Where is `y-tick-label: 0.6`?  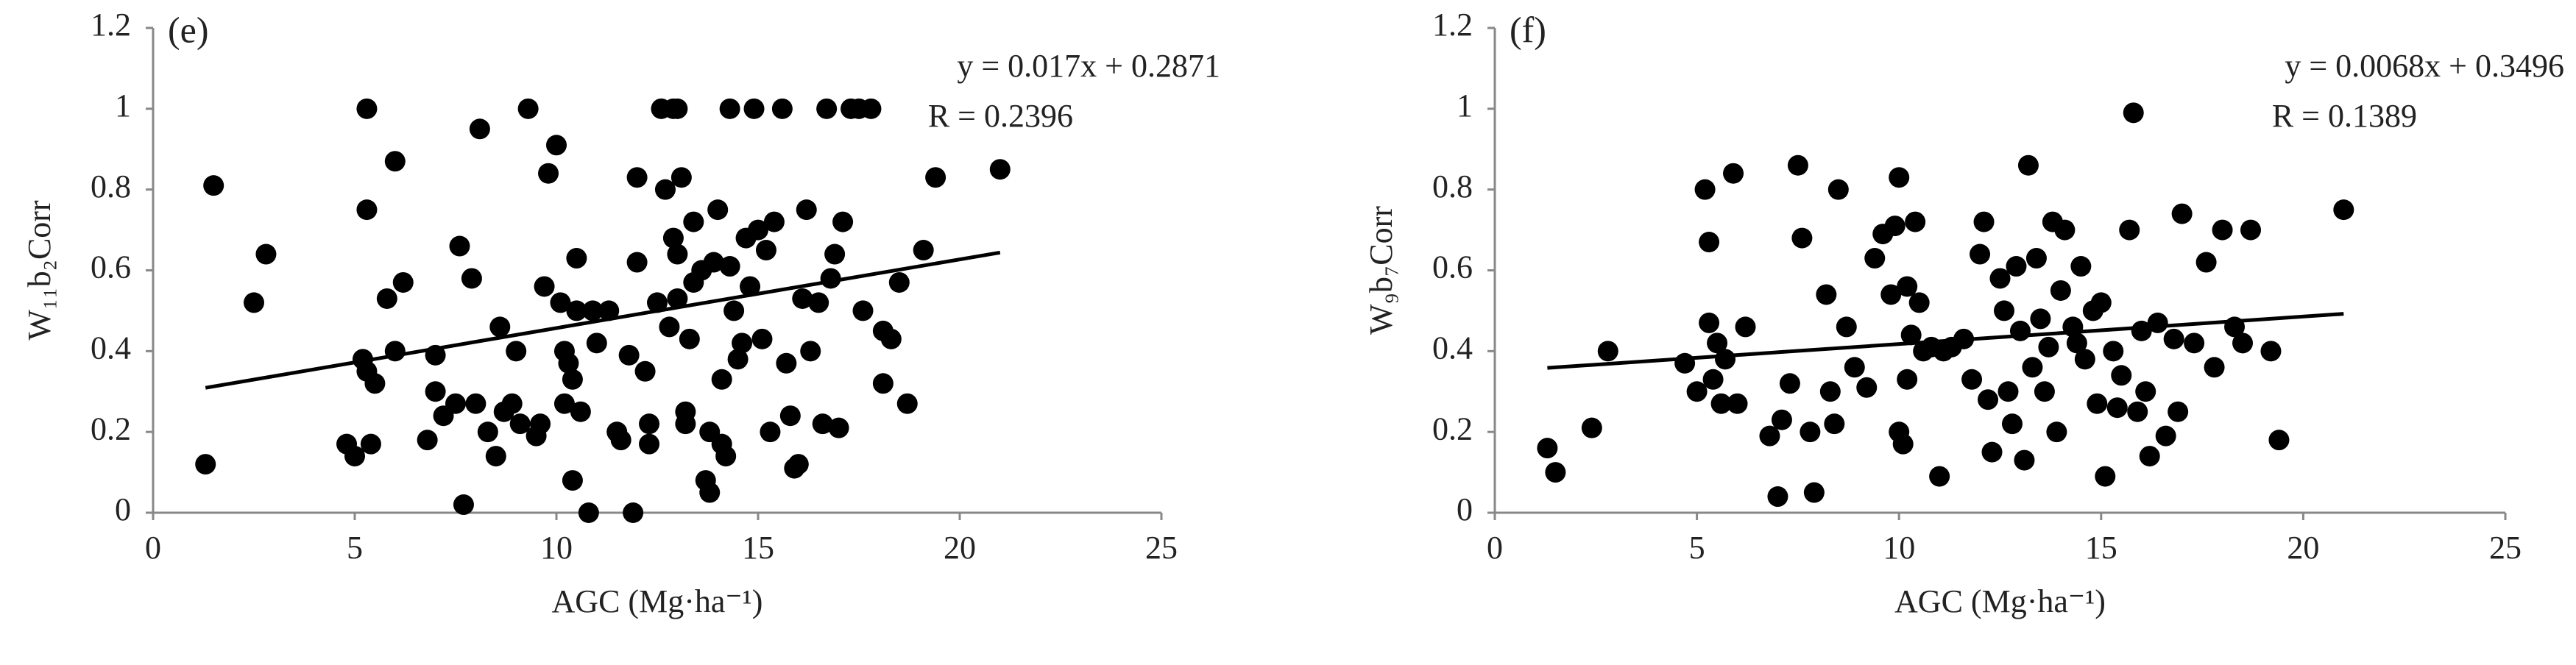
y-tick-label: 0.6 is located at coordinates (111, 267).